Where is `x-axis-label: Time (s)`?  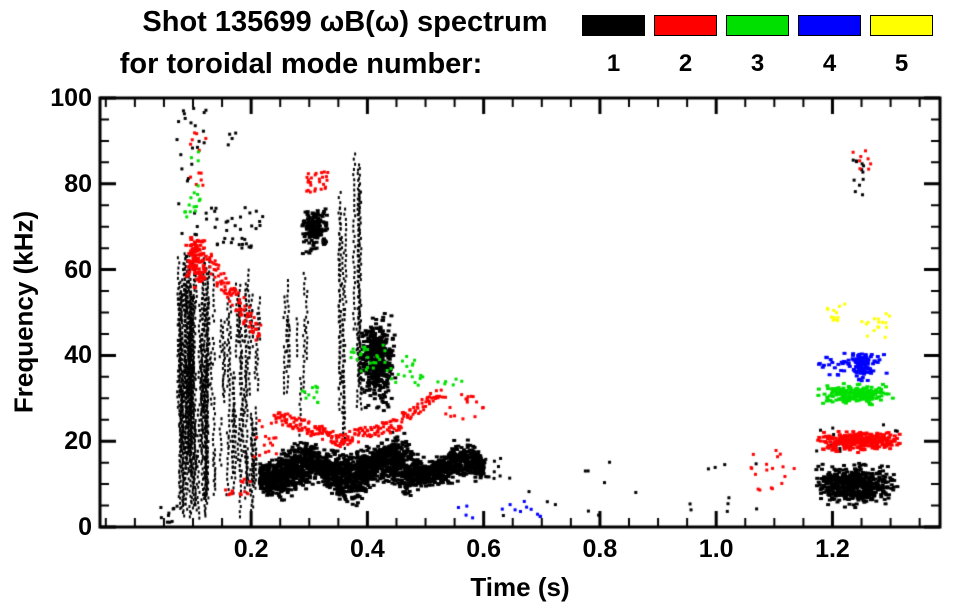 x-axis-label: Time (s) is located at coordinates (520, 587).